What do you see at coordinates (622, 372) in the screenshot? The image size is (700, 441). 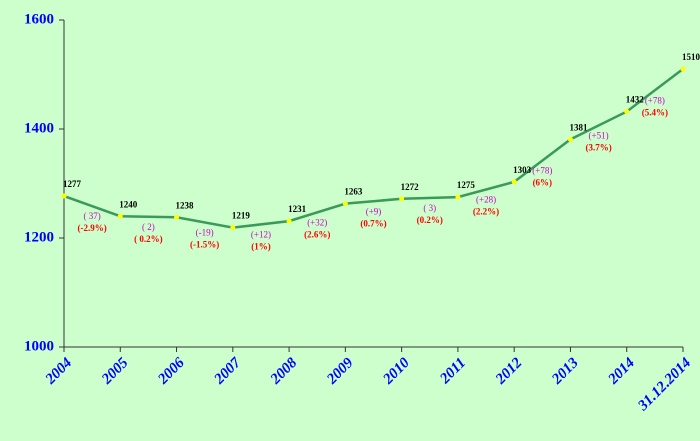 I see `x-tick-label: 2014` at bounding box center [622, 372].